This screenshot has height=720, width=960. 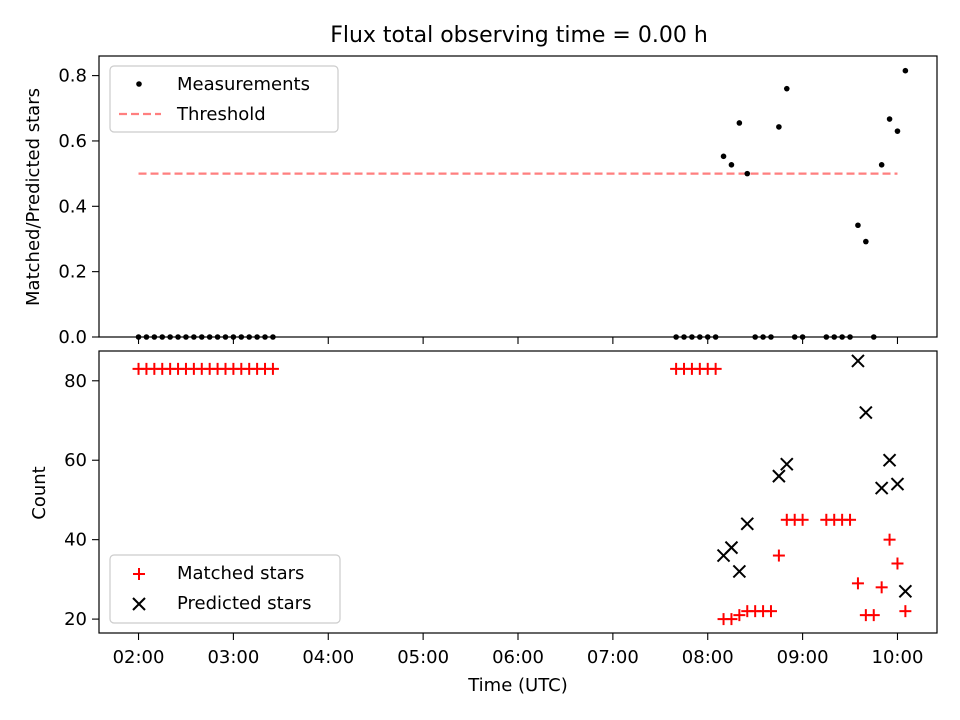 I want to click on legend-measurements-label: Measurements, so click(x=243, y=84).